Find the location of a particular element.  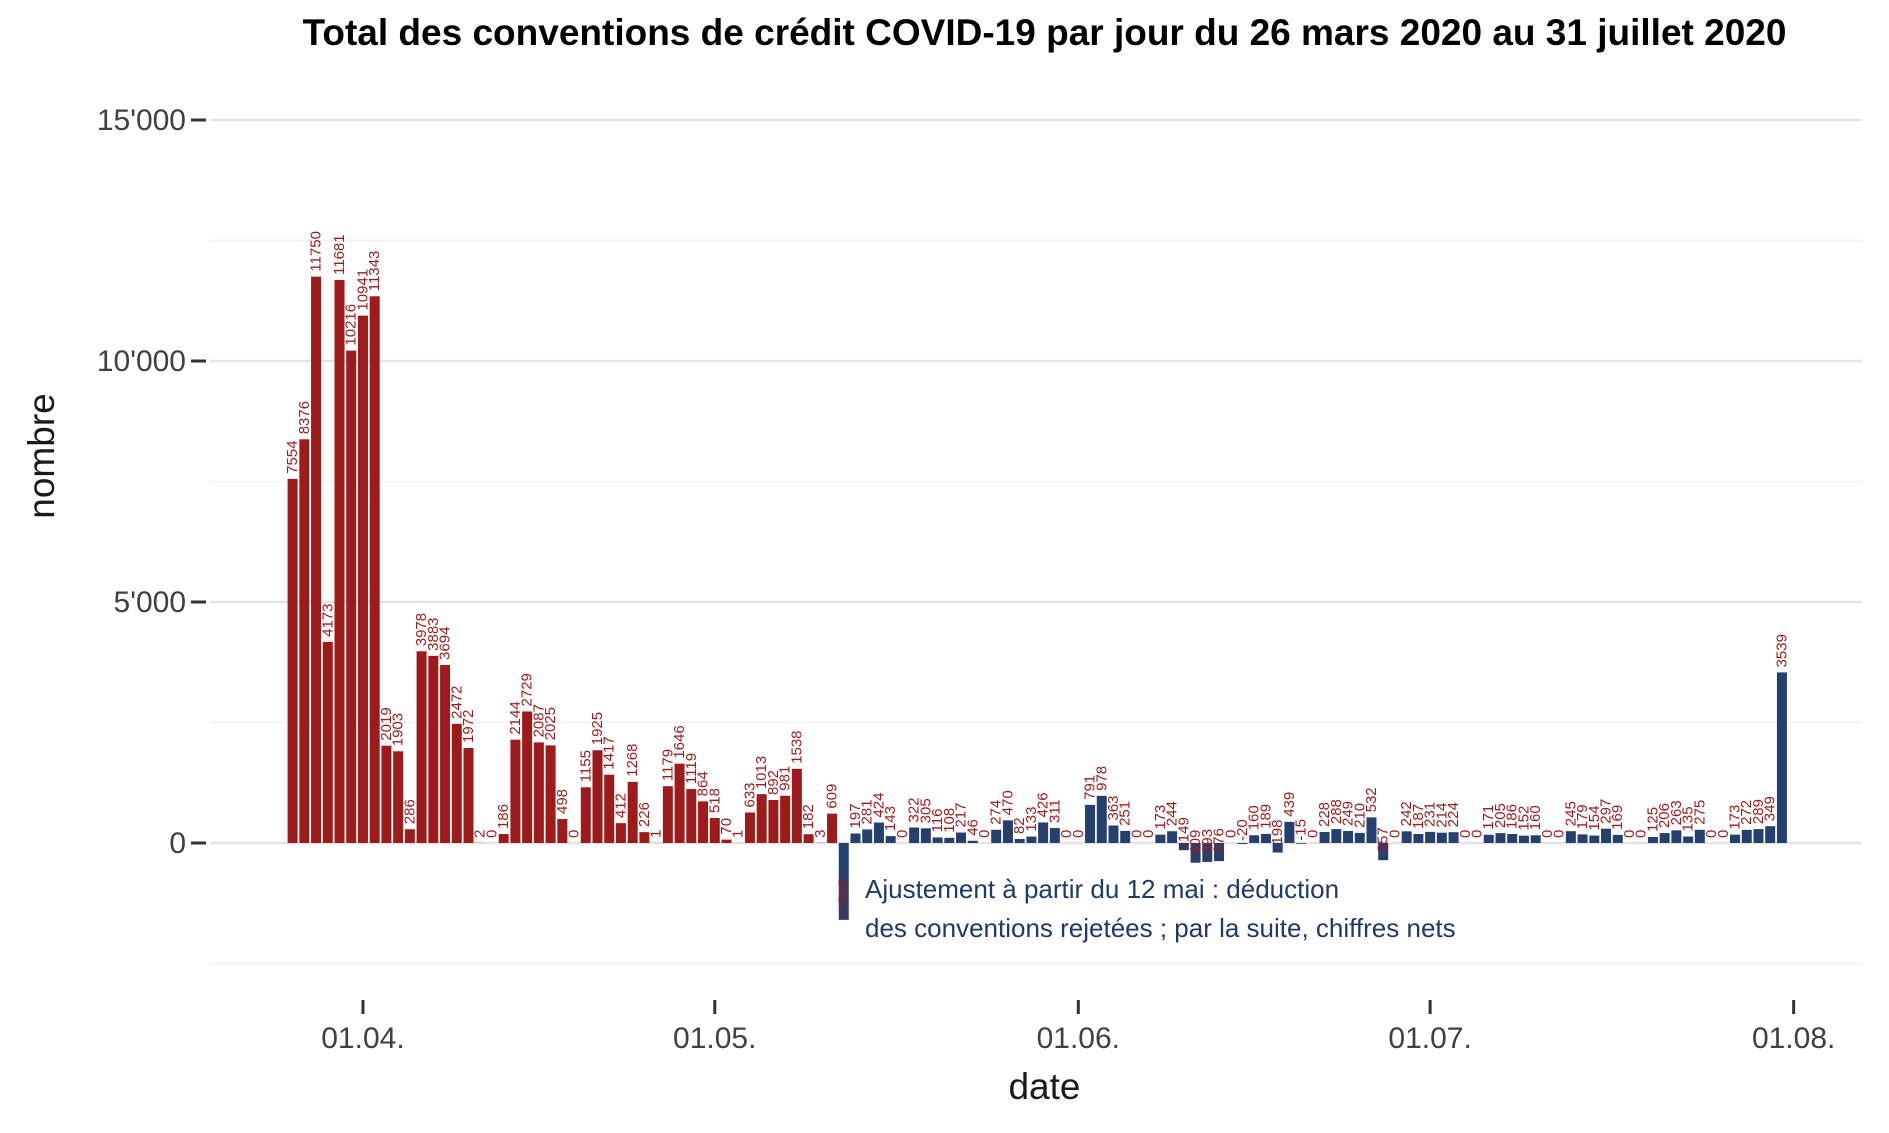

bar-value-label: 205 is located at coordinates (1500, 815).